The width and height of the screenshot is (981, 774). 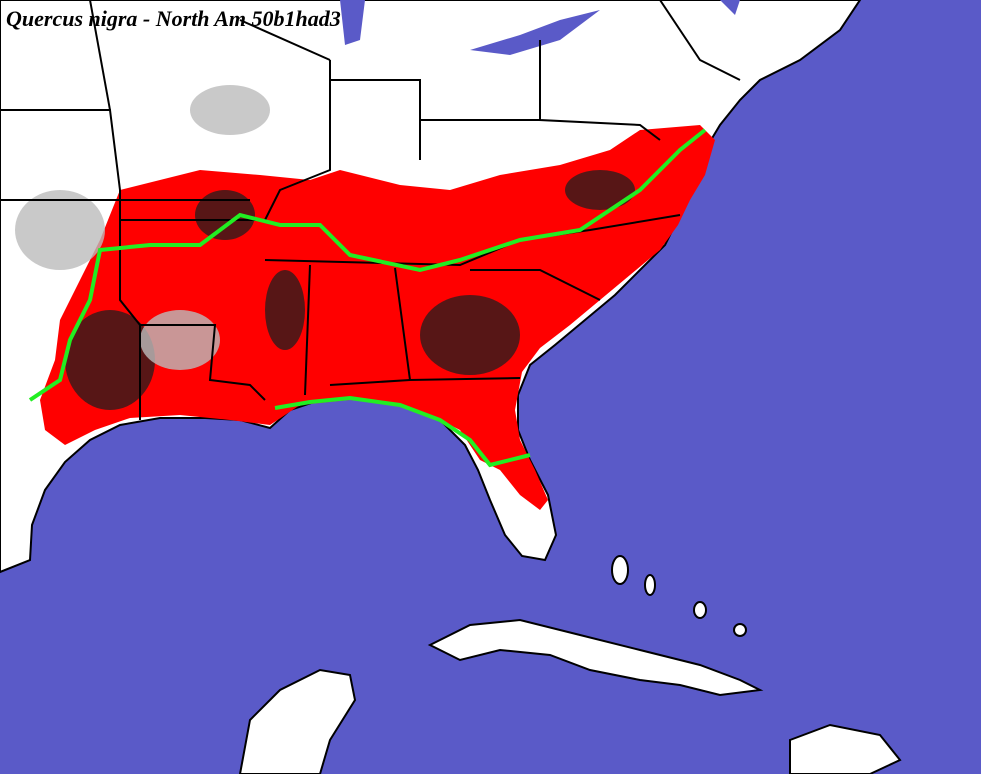 What do you see at coordinates (845, 748) in the screenshot?
I see `hispaniola` at bounding box center [845, 748].